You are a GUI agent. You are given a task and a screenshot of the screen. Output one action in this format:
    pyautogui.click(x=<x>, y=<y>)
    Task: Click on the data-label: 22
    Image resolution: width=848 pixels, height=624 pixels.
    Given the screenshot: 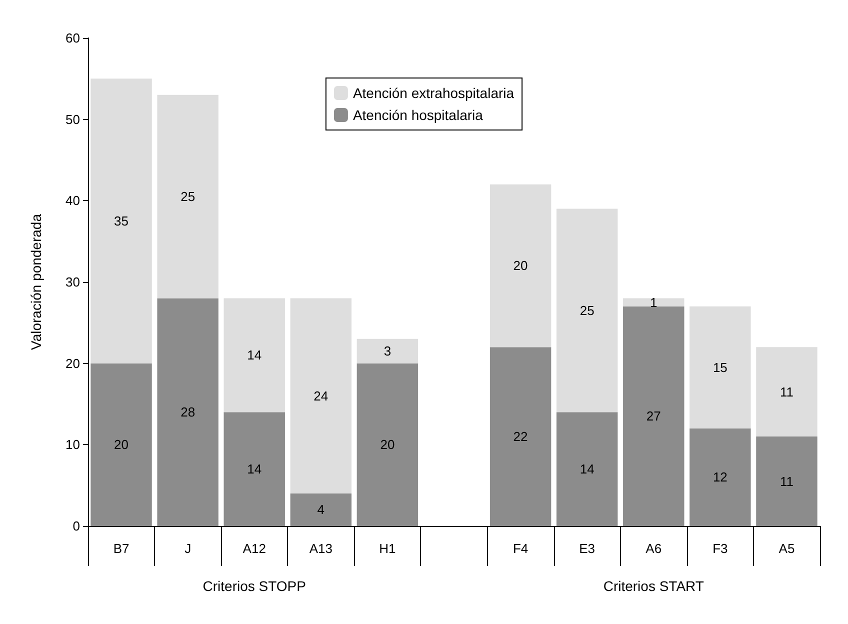 What is the action you would take?
    pyautogui.click(x=520, y=436)
    